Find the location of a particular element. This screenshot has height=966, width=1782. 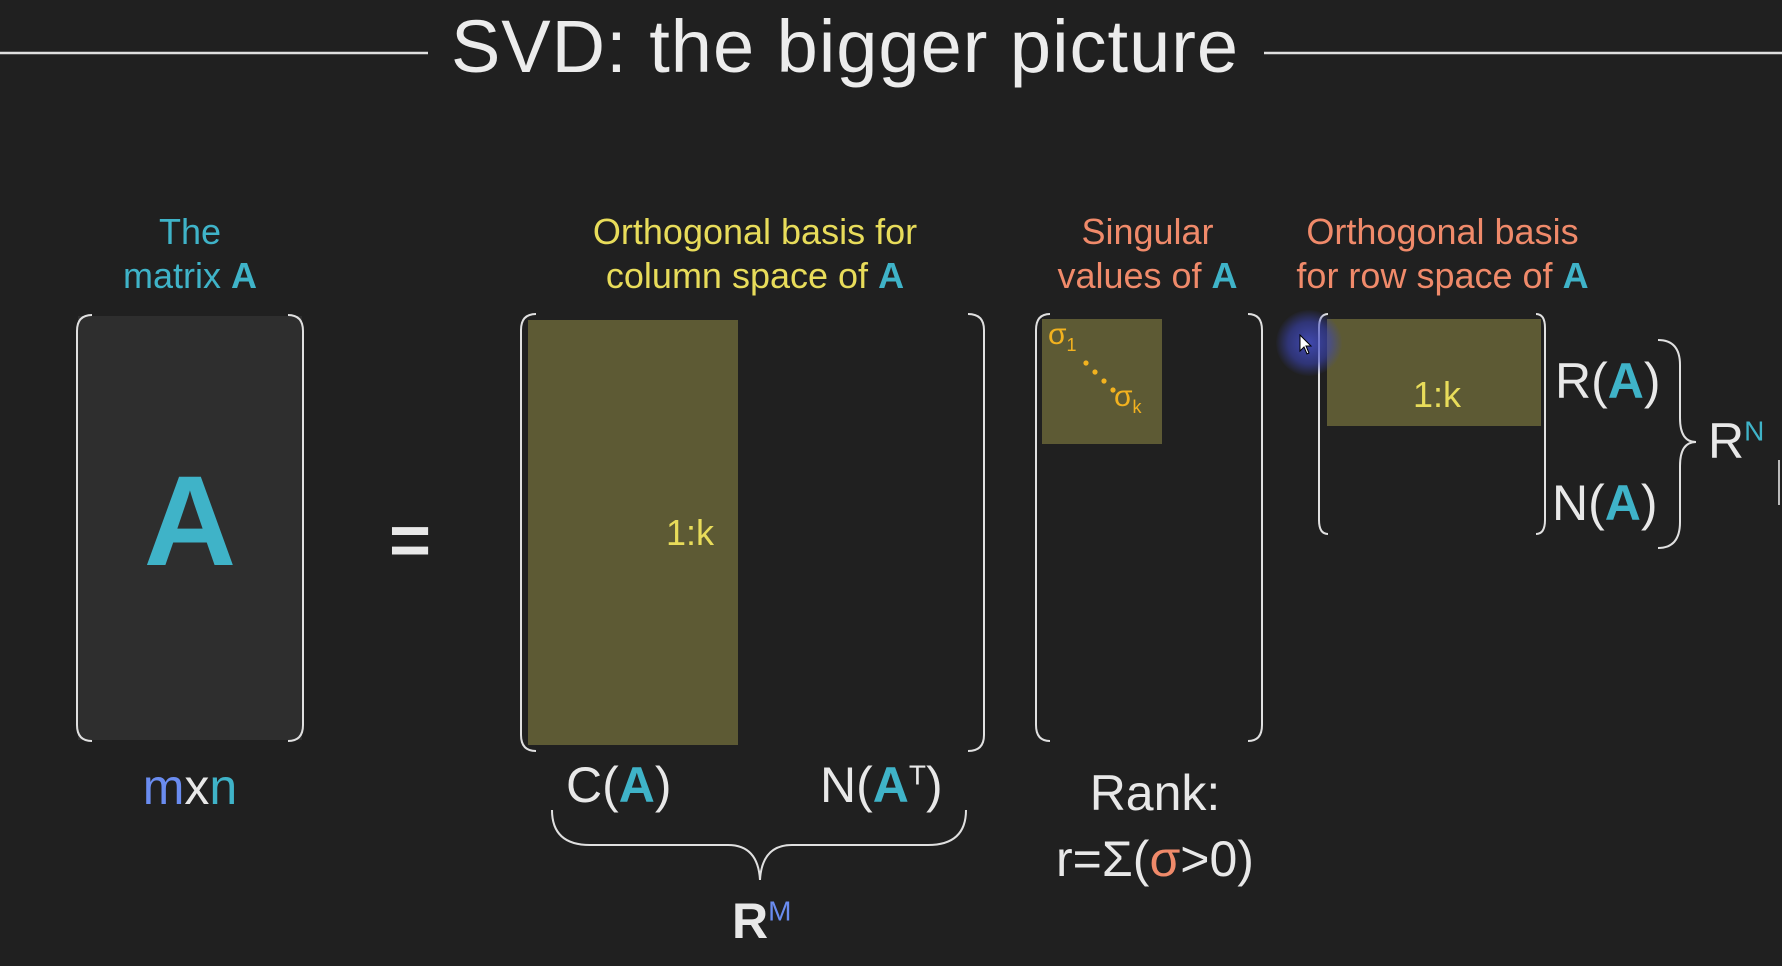

rank-suffix: >0) is located at coordinates (1217, 859).